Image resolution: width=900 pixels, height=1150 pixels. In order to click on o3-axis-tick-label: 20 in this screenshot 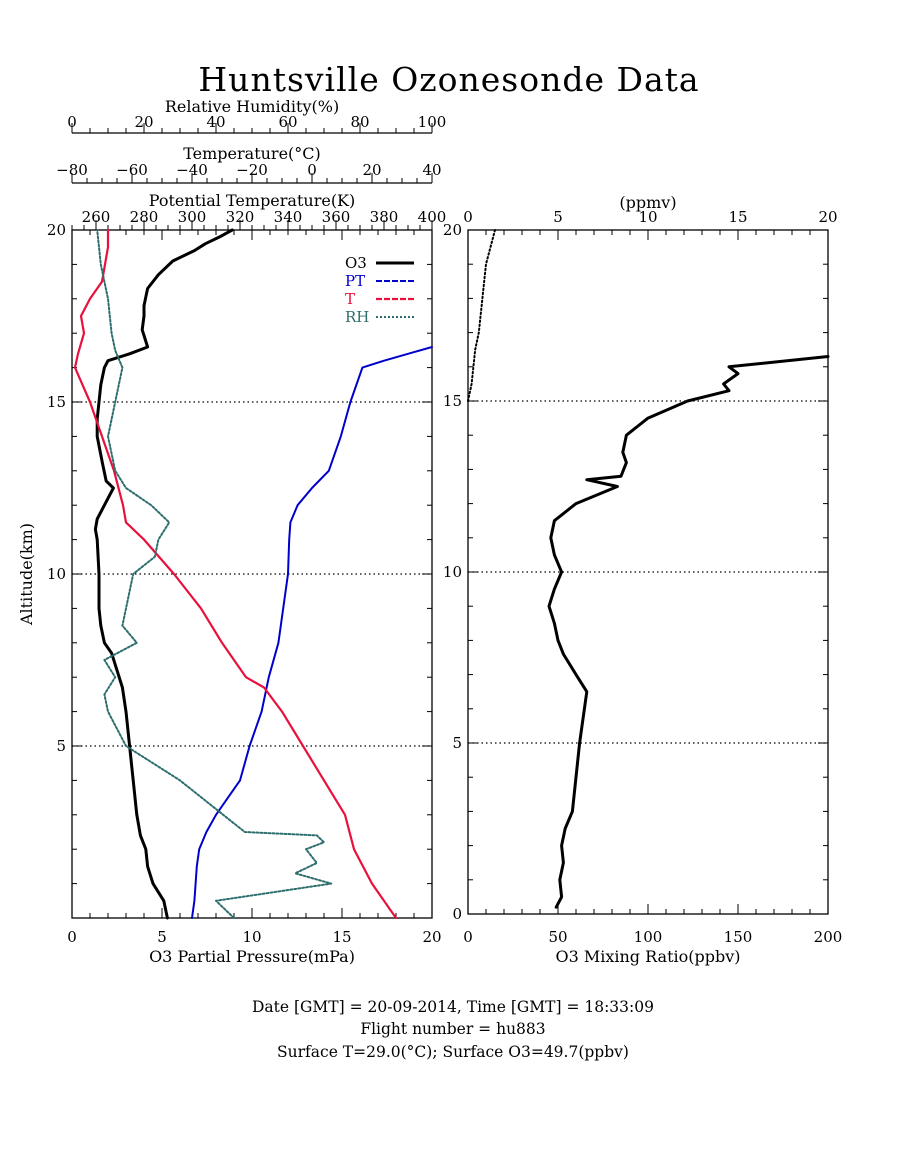, I will do `click(431, 937)`.